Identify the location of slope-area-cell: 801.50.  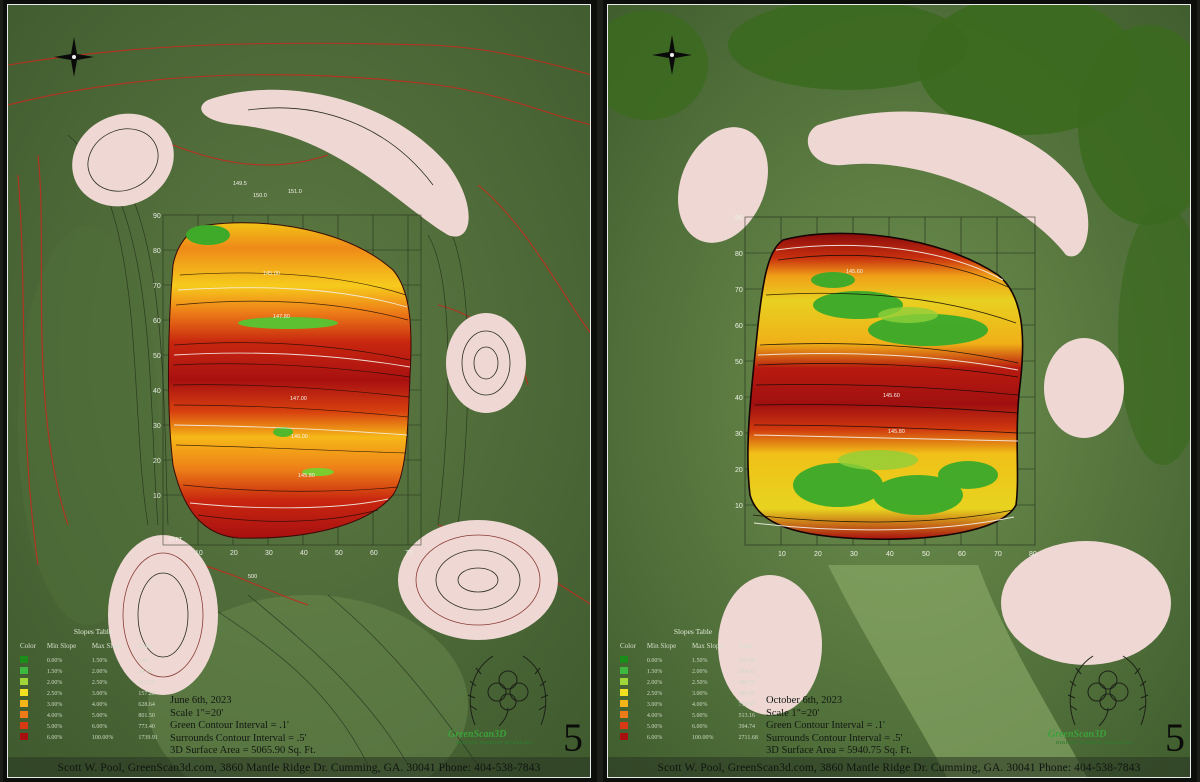
(146, 715).